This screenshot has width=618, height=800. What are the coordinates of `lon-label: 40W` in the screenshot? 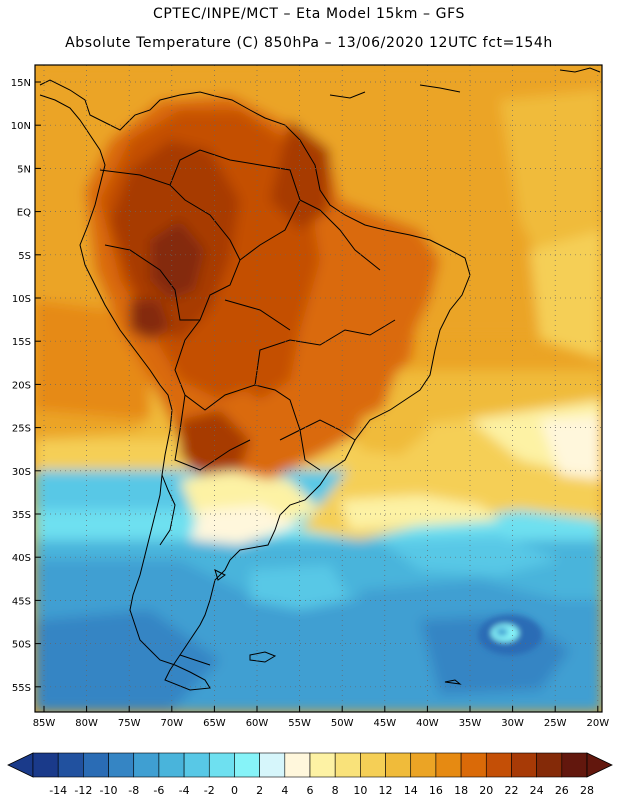 It's located at (427, 723).